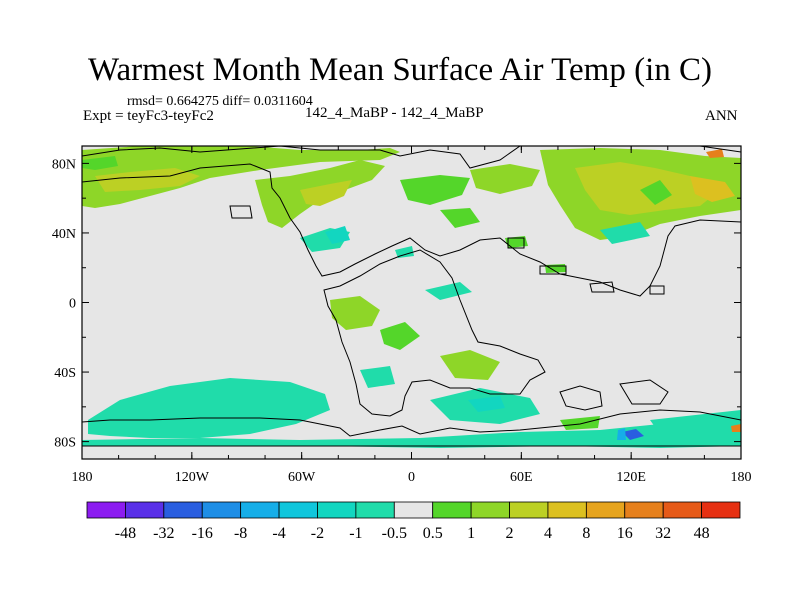 The image size is (800, 600). Describe the element at coordinates (317, 533) in the screenshot. I see `colorbar-label: -2` at that location.